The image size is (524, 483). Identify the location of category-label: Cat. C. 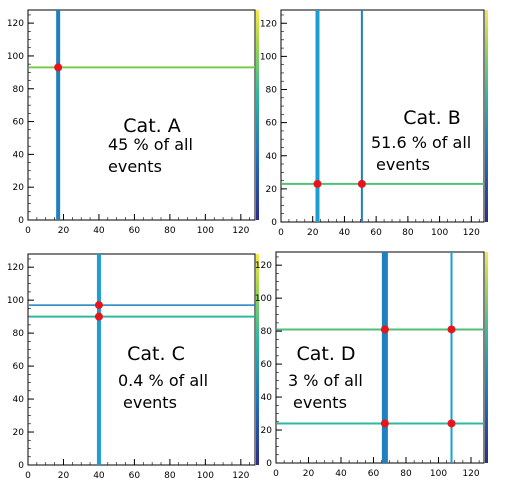
(156, 354).